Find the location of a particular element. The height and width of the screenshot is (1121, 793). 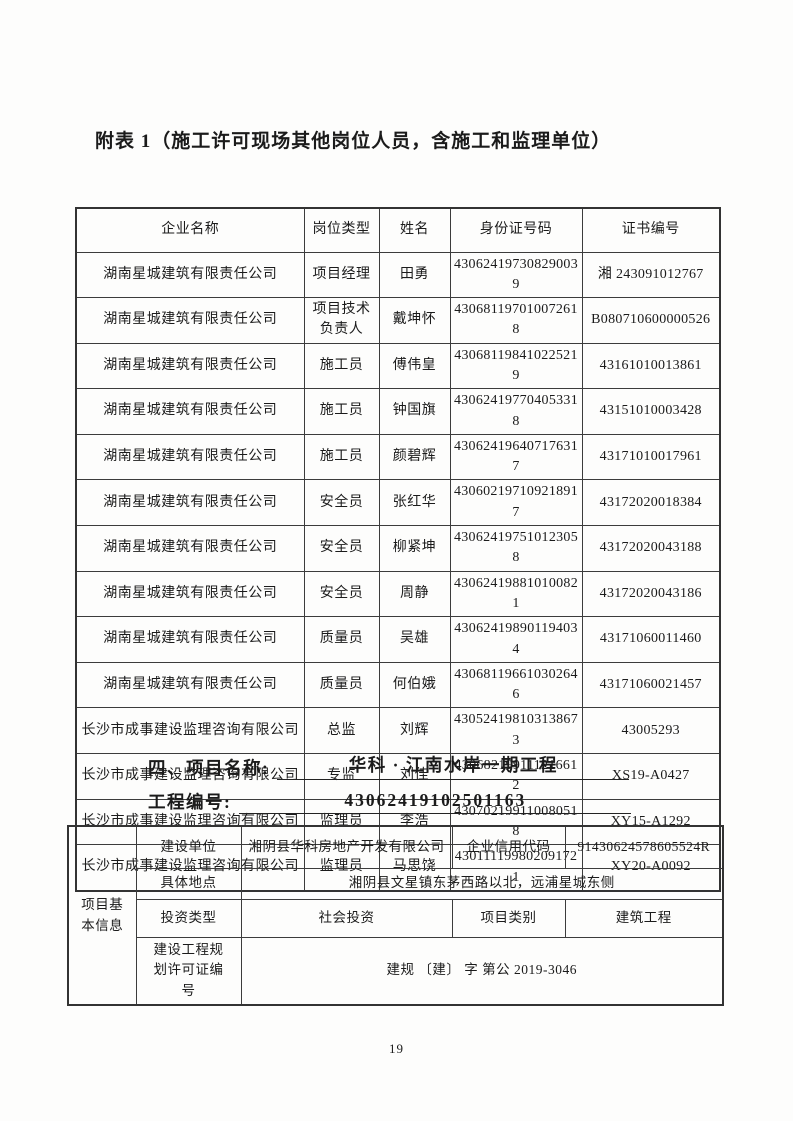

table-cell: 傅伟皇 is located at coordinates (414, 366).